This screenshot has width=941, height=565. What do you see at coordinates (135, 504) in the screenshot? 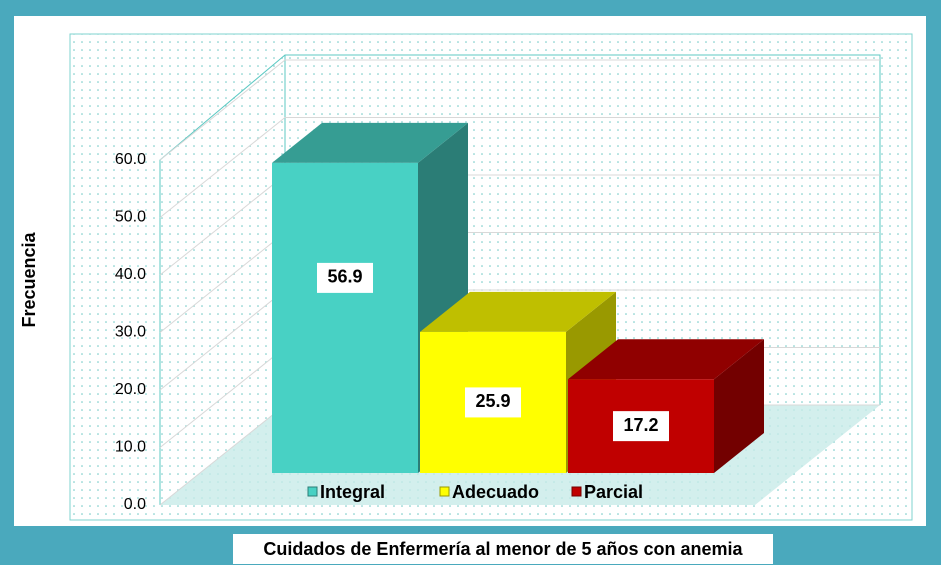
I see `y-tick-label: 0.0` at bounding box center [135, 504].